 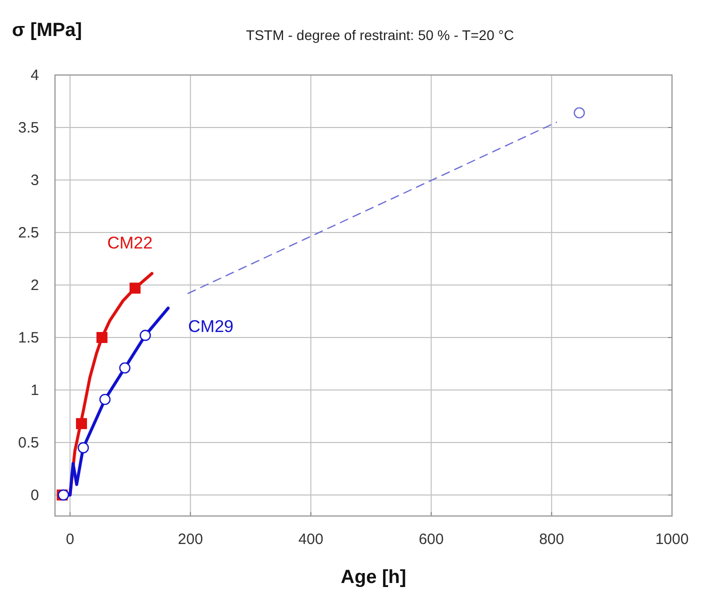 I want to click on x-tick-label: 1000, so click(x=672, y=539).